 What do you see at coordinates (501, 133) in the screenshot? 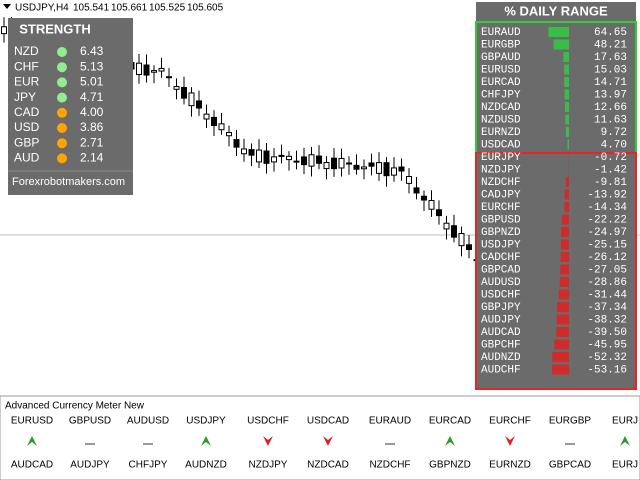
I see `pair: EURNZD` at bounding box center [501, 133].